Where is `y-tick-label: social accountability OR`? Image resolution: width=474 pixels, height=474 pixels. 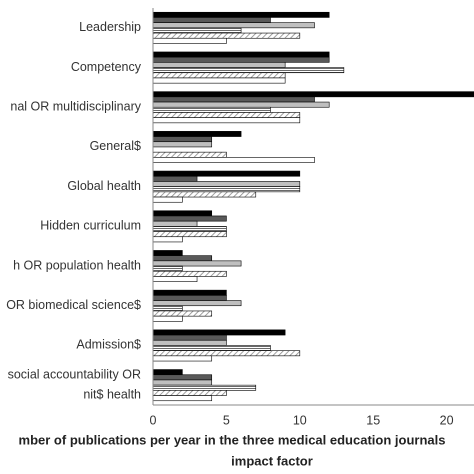
y-tick-label: social accountability OR is located at coordinates (74, 374).